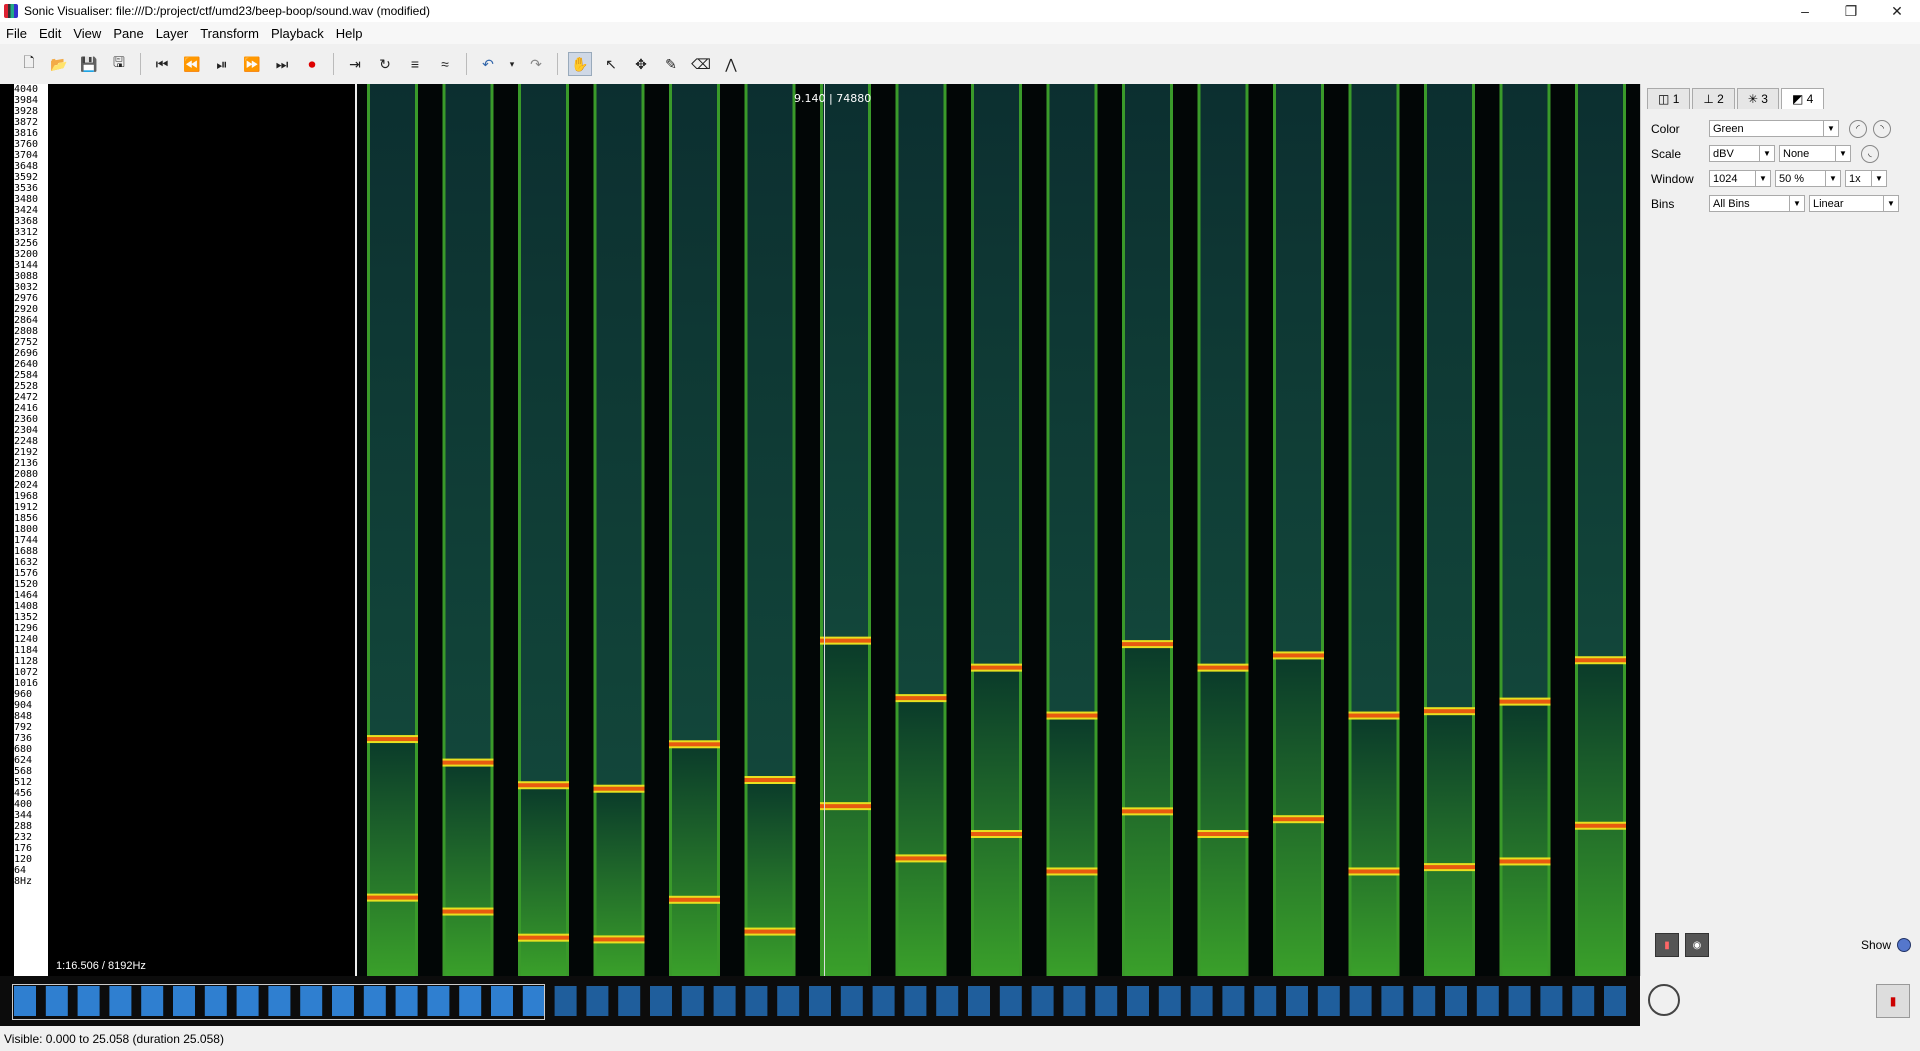 The image size is (1920, 1051). I want to click on tab-3: ✳ 3, so click(1757, 98).